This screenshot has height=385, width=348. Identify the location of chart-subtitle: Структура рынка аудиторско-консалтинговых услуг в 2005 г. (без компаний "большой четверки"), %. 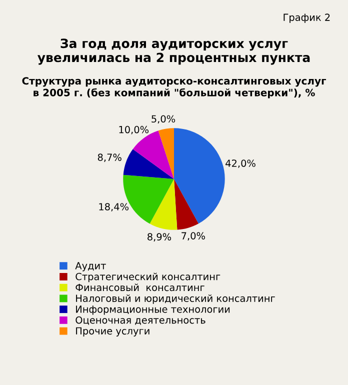
(174, 87).